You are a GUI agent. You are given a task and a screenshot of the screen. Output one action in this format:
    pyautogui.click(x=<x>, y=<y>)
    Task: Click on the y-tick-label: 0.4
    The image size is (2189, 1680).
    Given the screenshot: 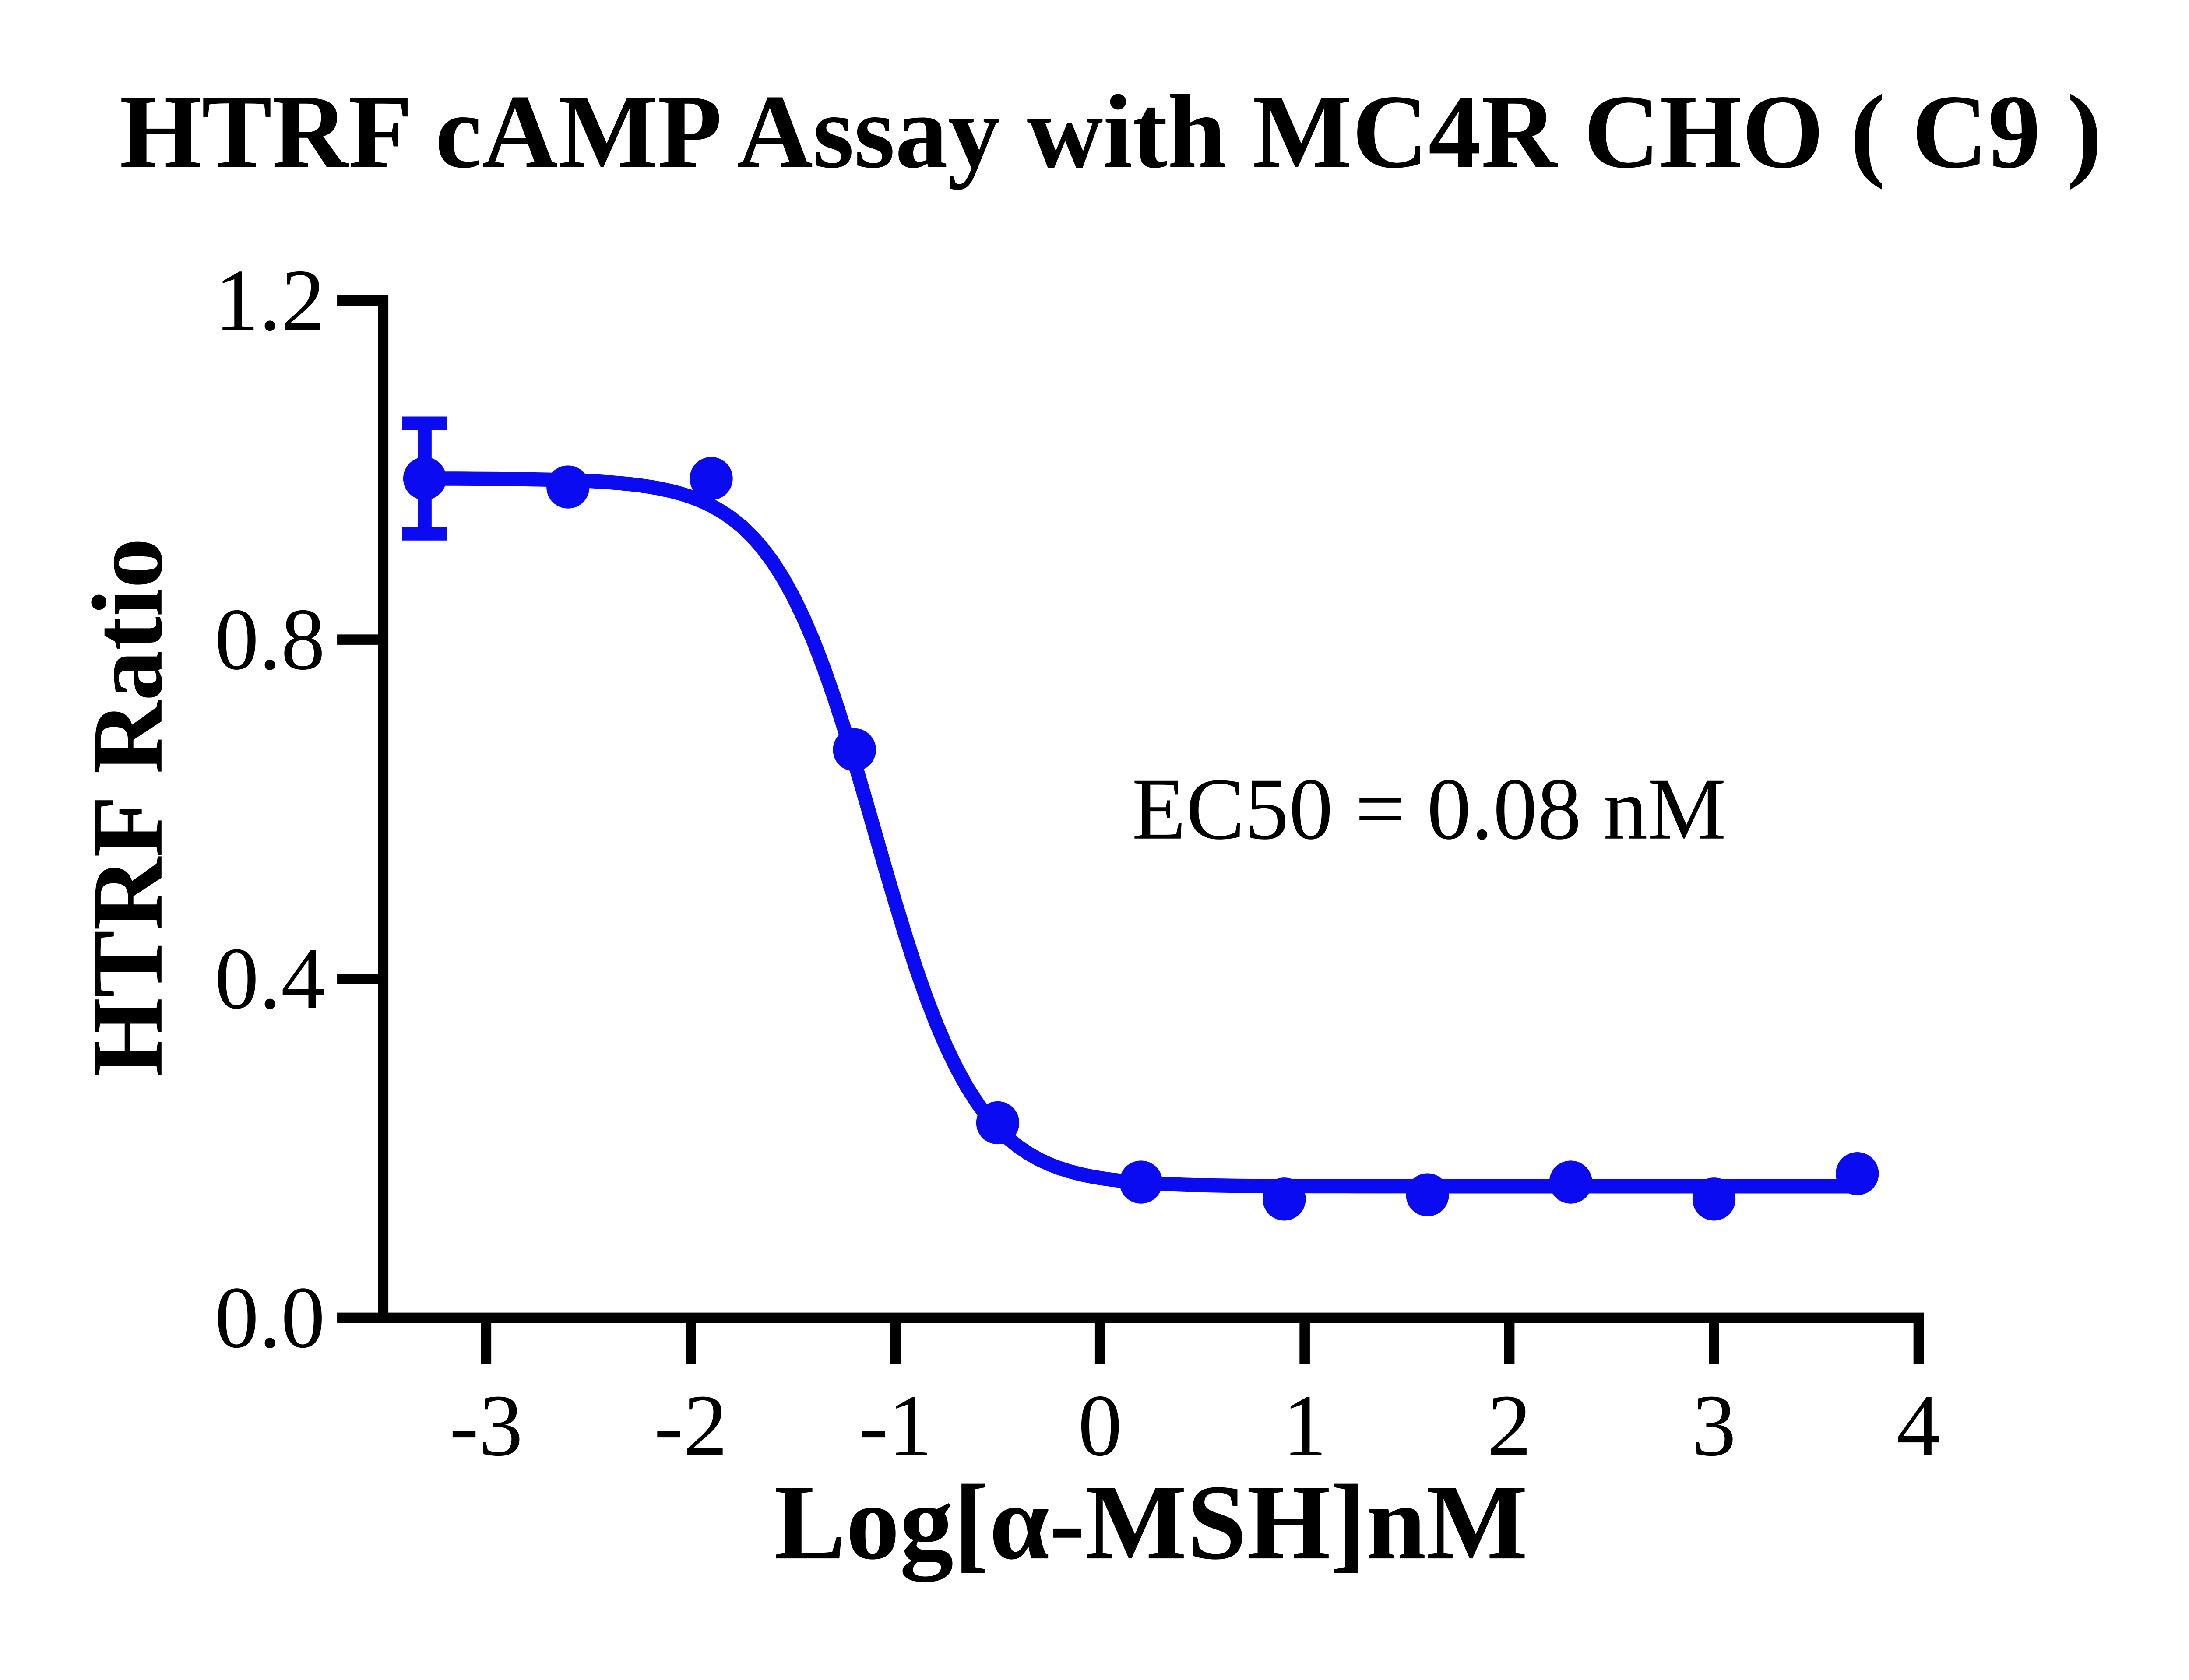 What is the action you would take?
    pyautogui.click(x=270, y=978)
    